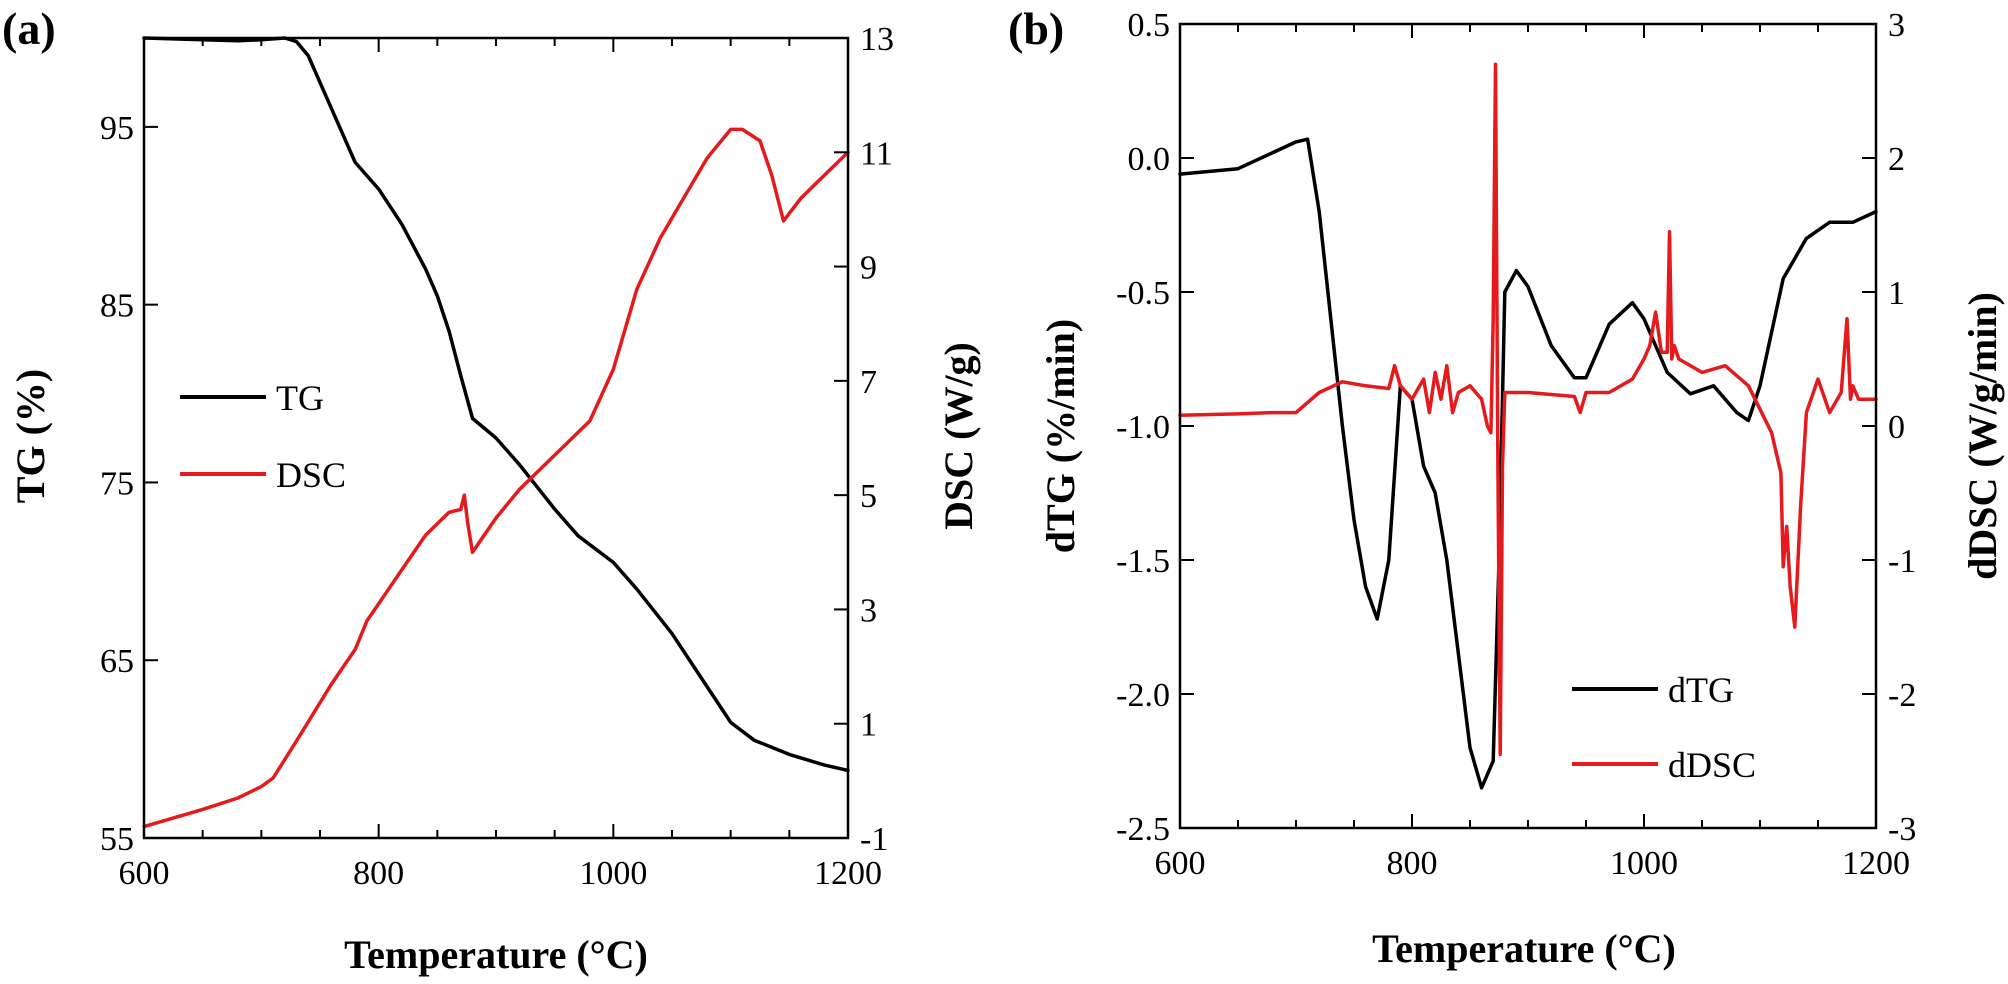 The image size is (2008, 984). Describe the element at coordinates (29, 28) in the screenshot. I see `panel-a-label: (a)` at that location.